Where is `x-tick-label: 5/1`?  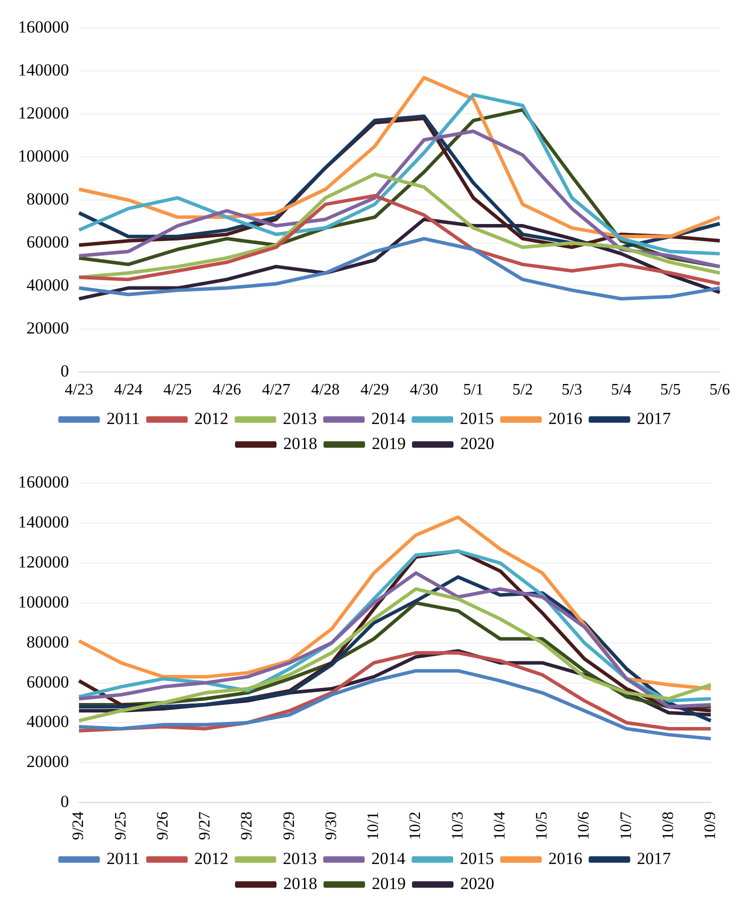 x-tick-label: 5/1 is located at coordinates (473, 390).